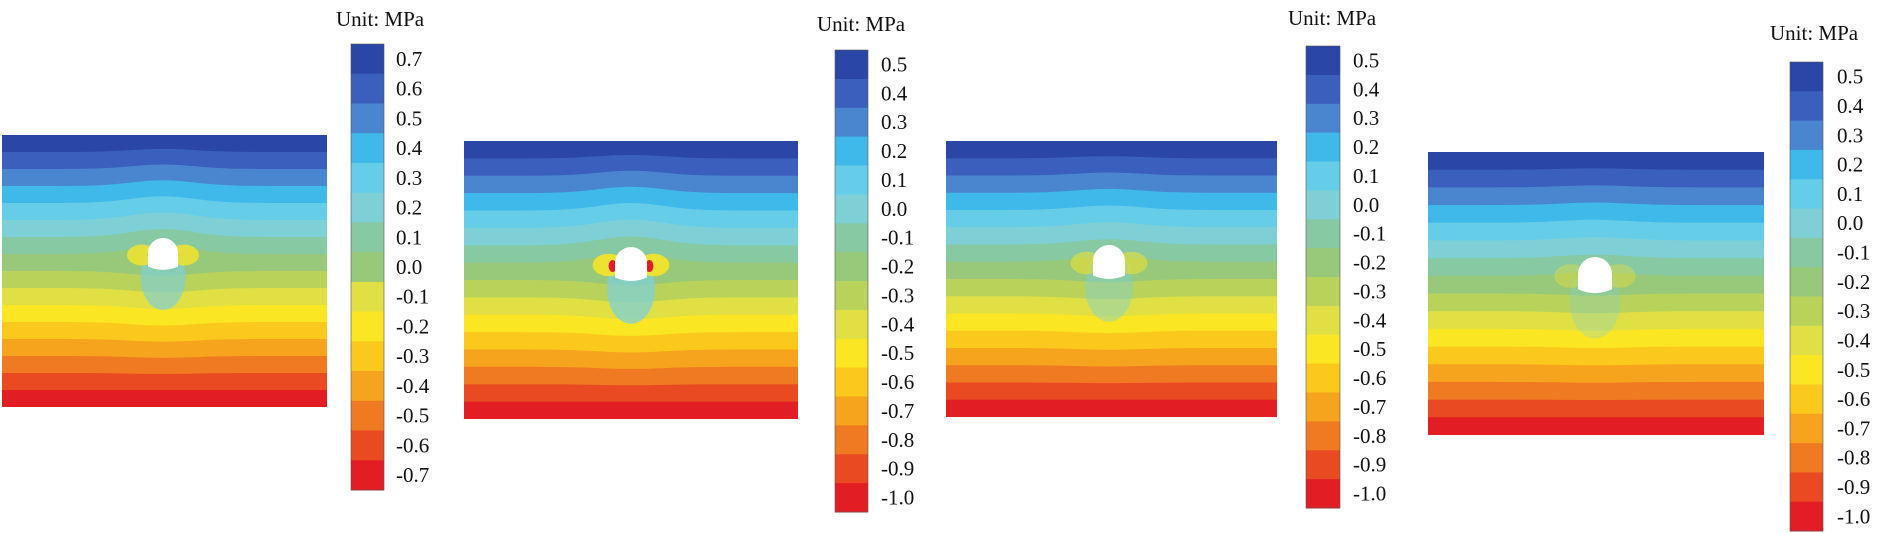  I want to click on colorbar-tick-label: 0.3, so click(1366, 118).